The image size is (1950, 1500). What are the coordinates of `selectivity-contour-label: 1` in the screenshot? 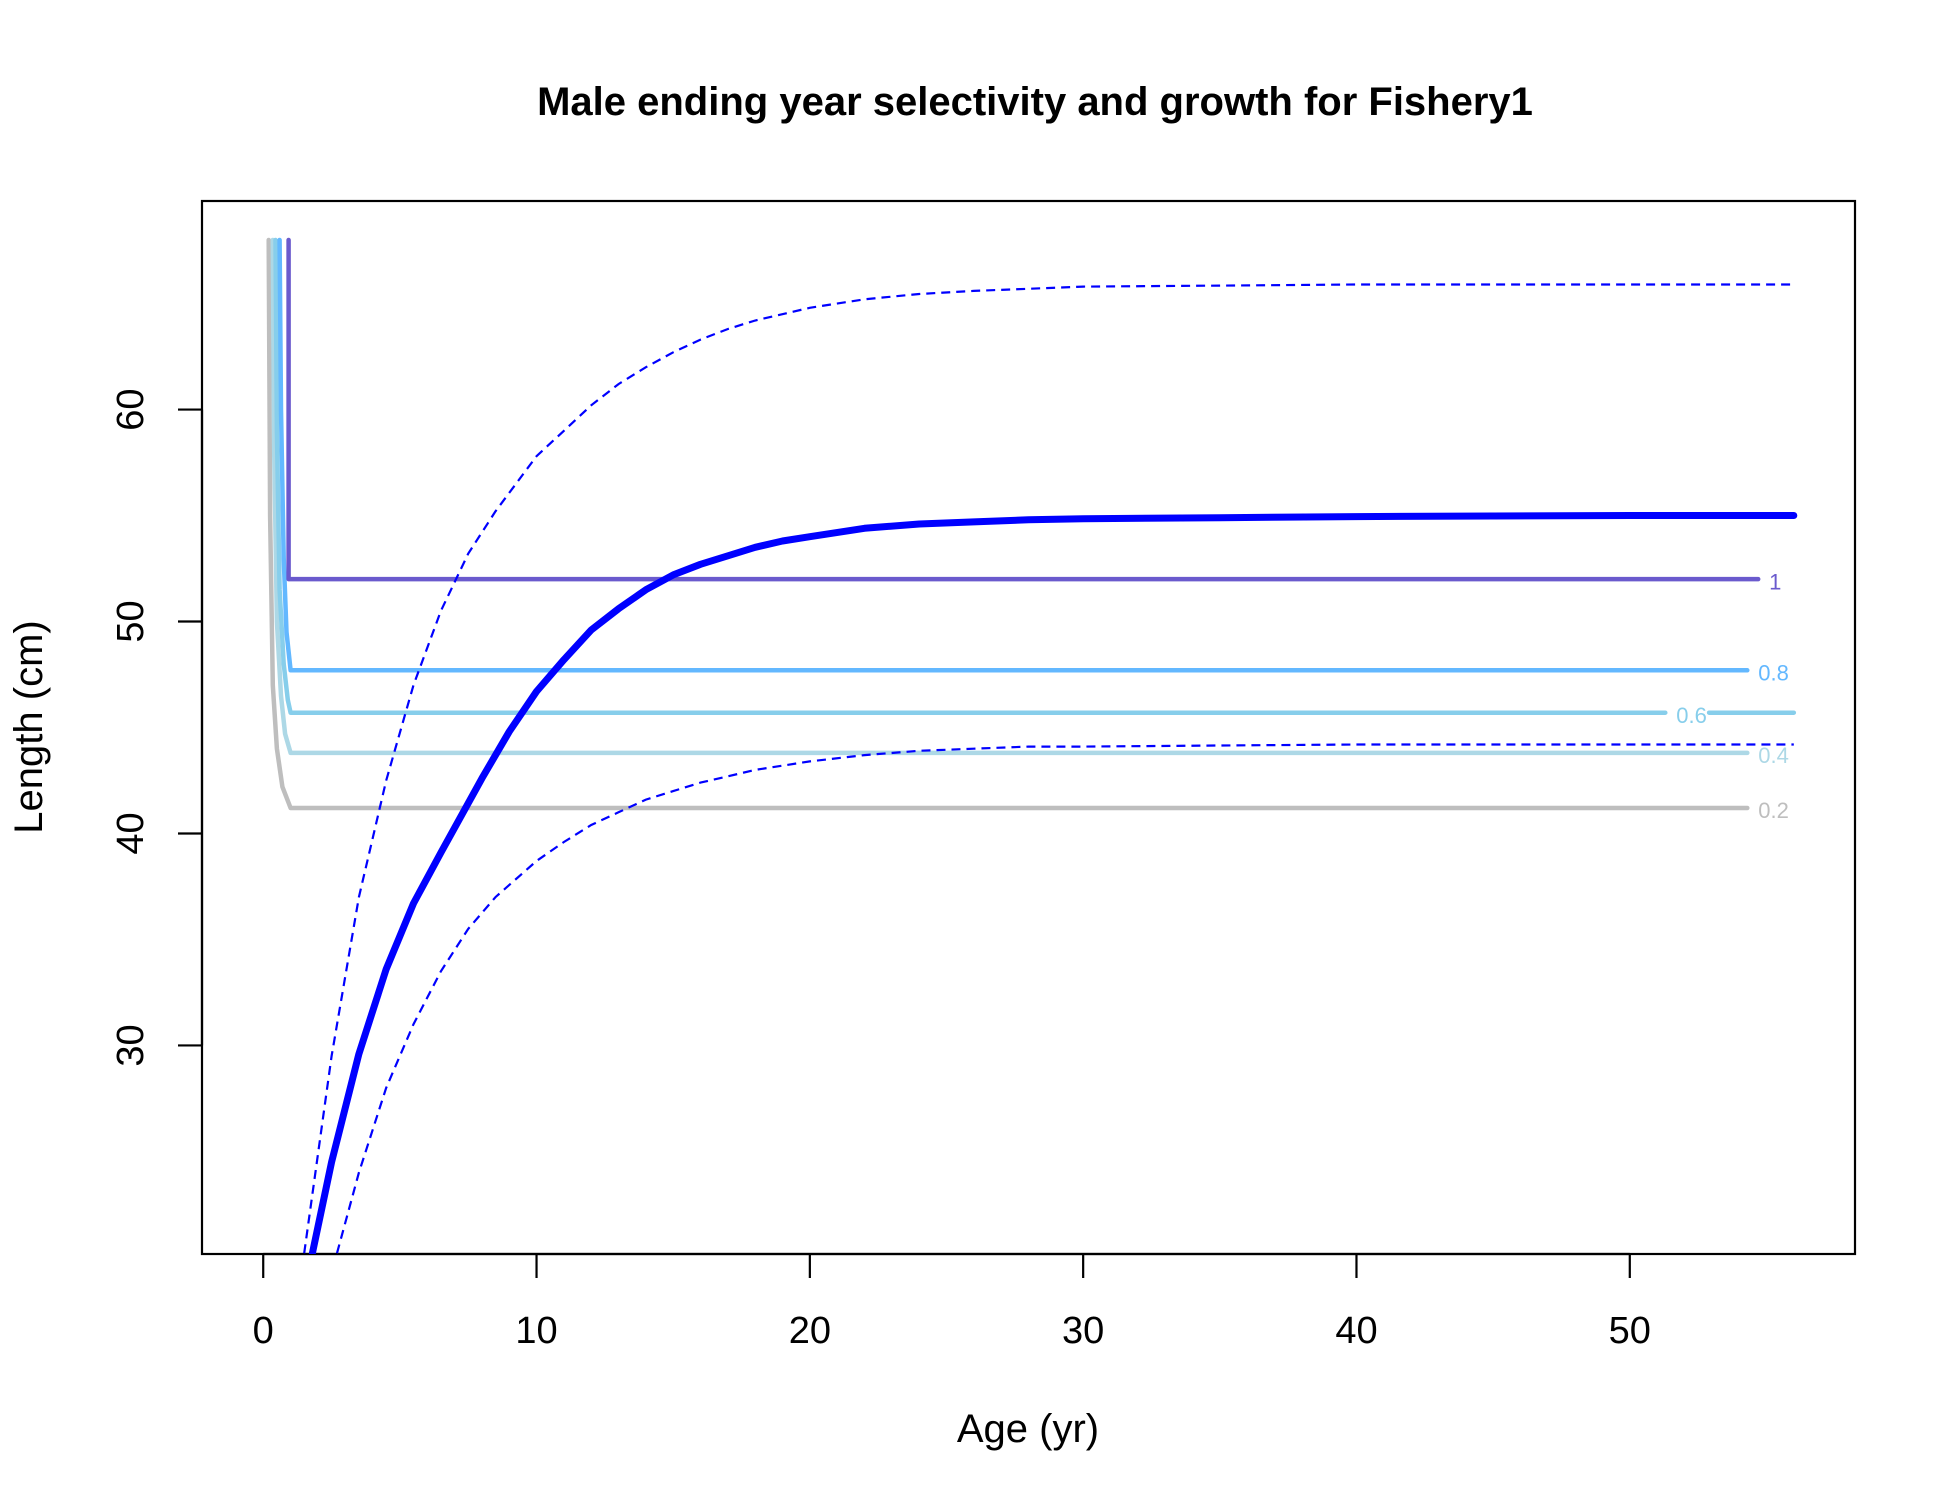 It's located at (1775, 581).